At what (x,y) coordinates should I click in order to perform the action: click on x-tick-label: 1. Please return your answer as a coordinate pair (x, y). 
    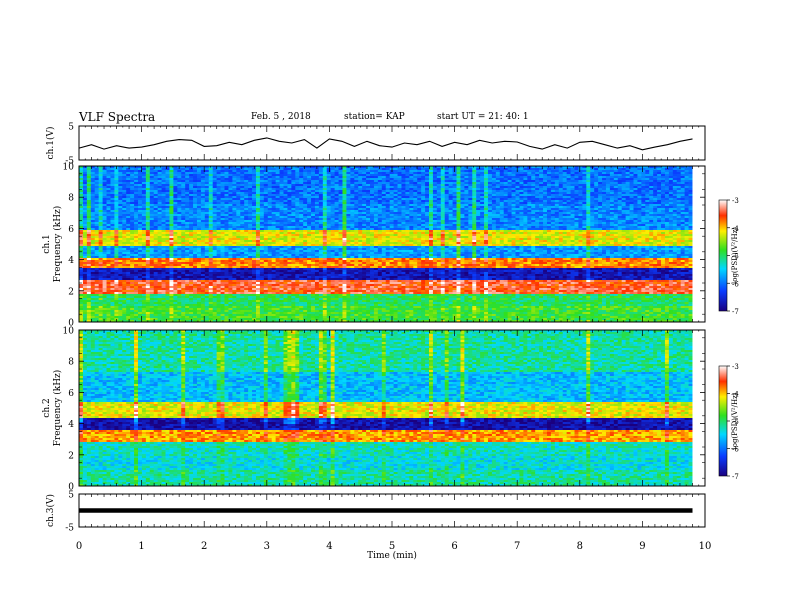
    Looking at the image, I should click on (141, 546).